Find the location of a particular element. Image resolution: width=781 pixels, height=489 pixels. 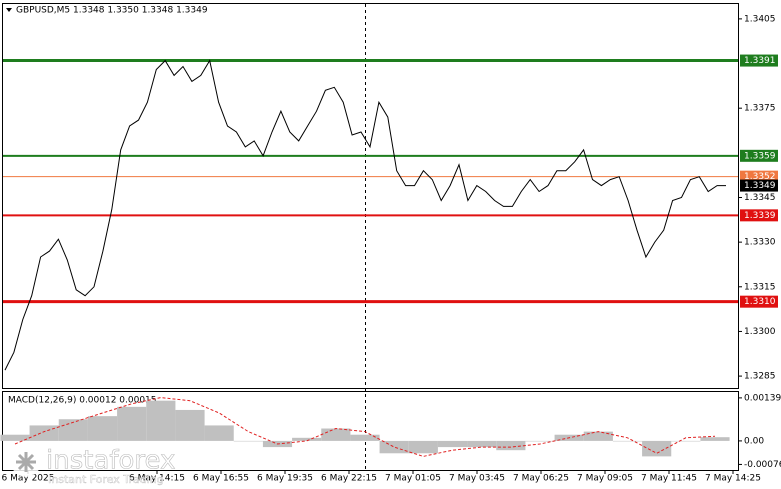

x-tick-label: 7 May 01:05 is located at coordinates (413, 479).